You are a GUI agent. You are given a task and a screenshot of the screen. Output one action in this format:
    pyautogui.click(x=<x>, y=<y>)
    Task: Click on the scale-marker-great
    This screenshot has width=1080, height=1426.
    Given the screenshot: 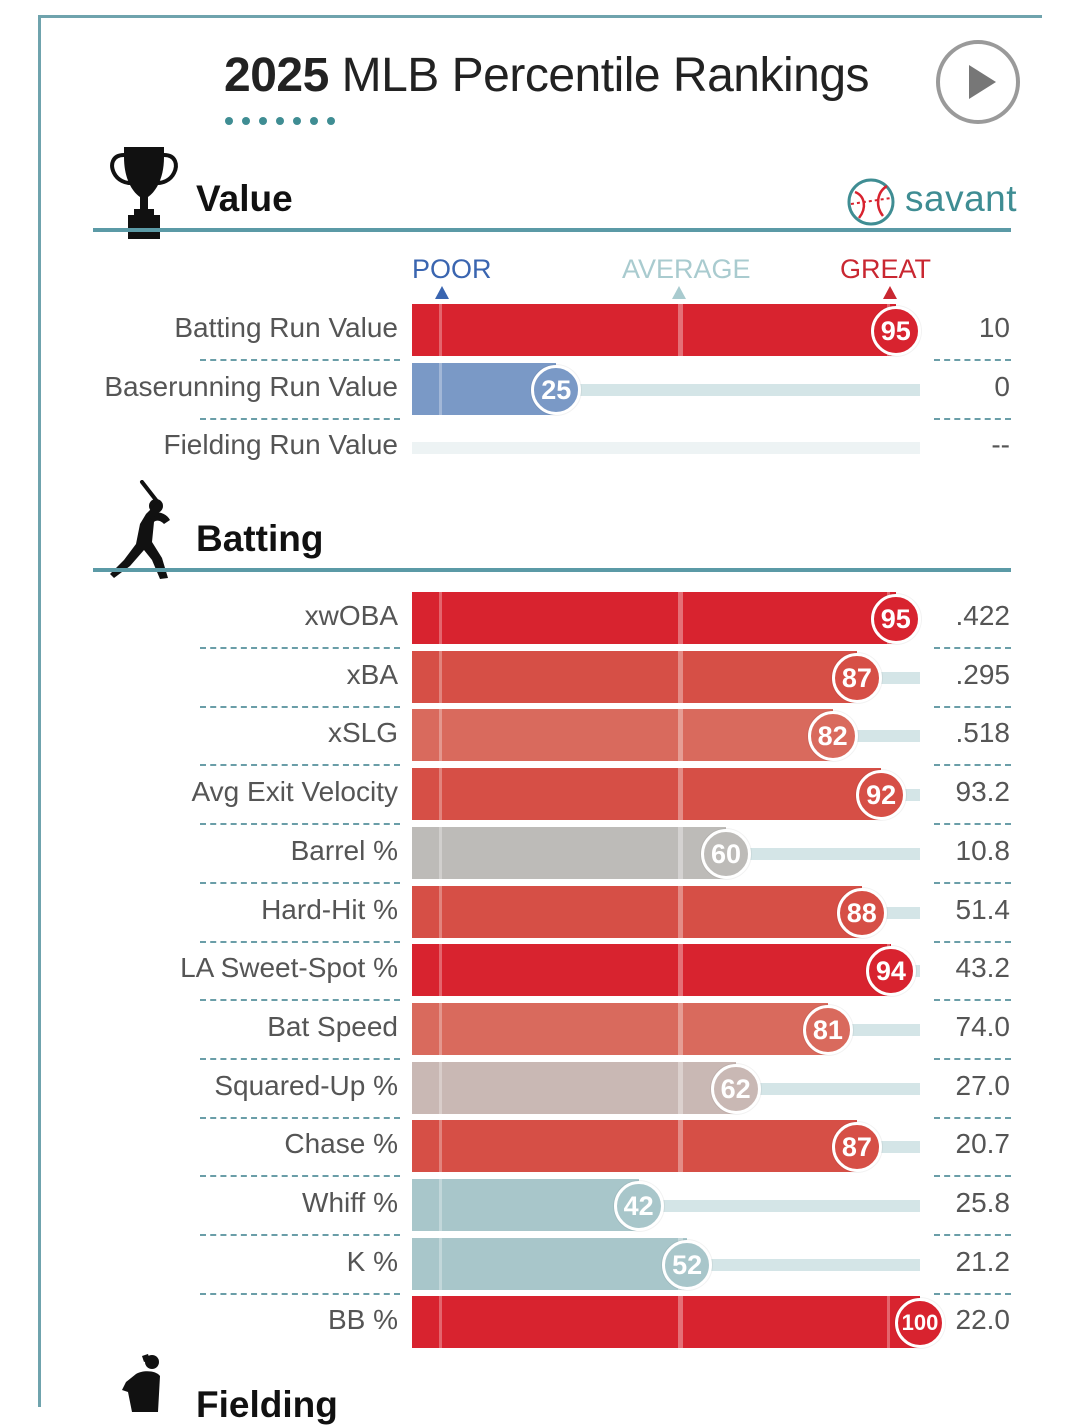 What is the action you would take?
    pyautogui.click(x=890, y=292)
    